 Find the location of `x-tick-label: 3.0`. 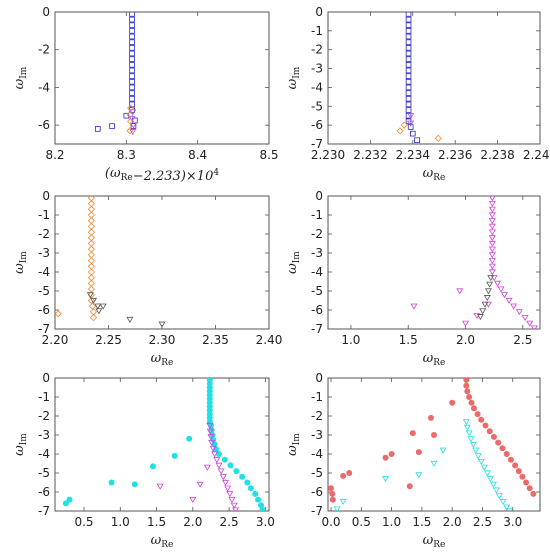

x-tick-label: 3.0 is located at coordinates (512, 522).